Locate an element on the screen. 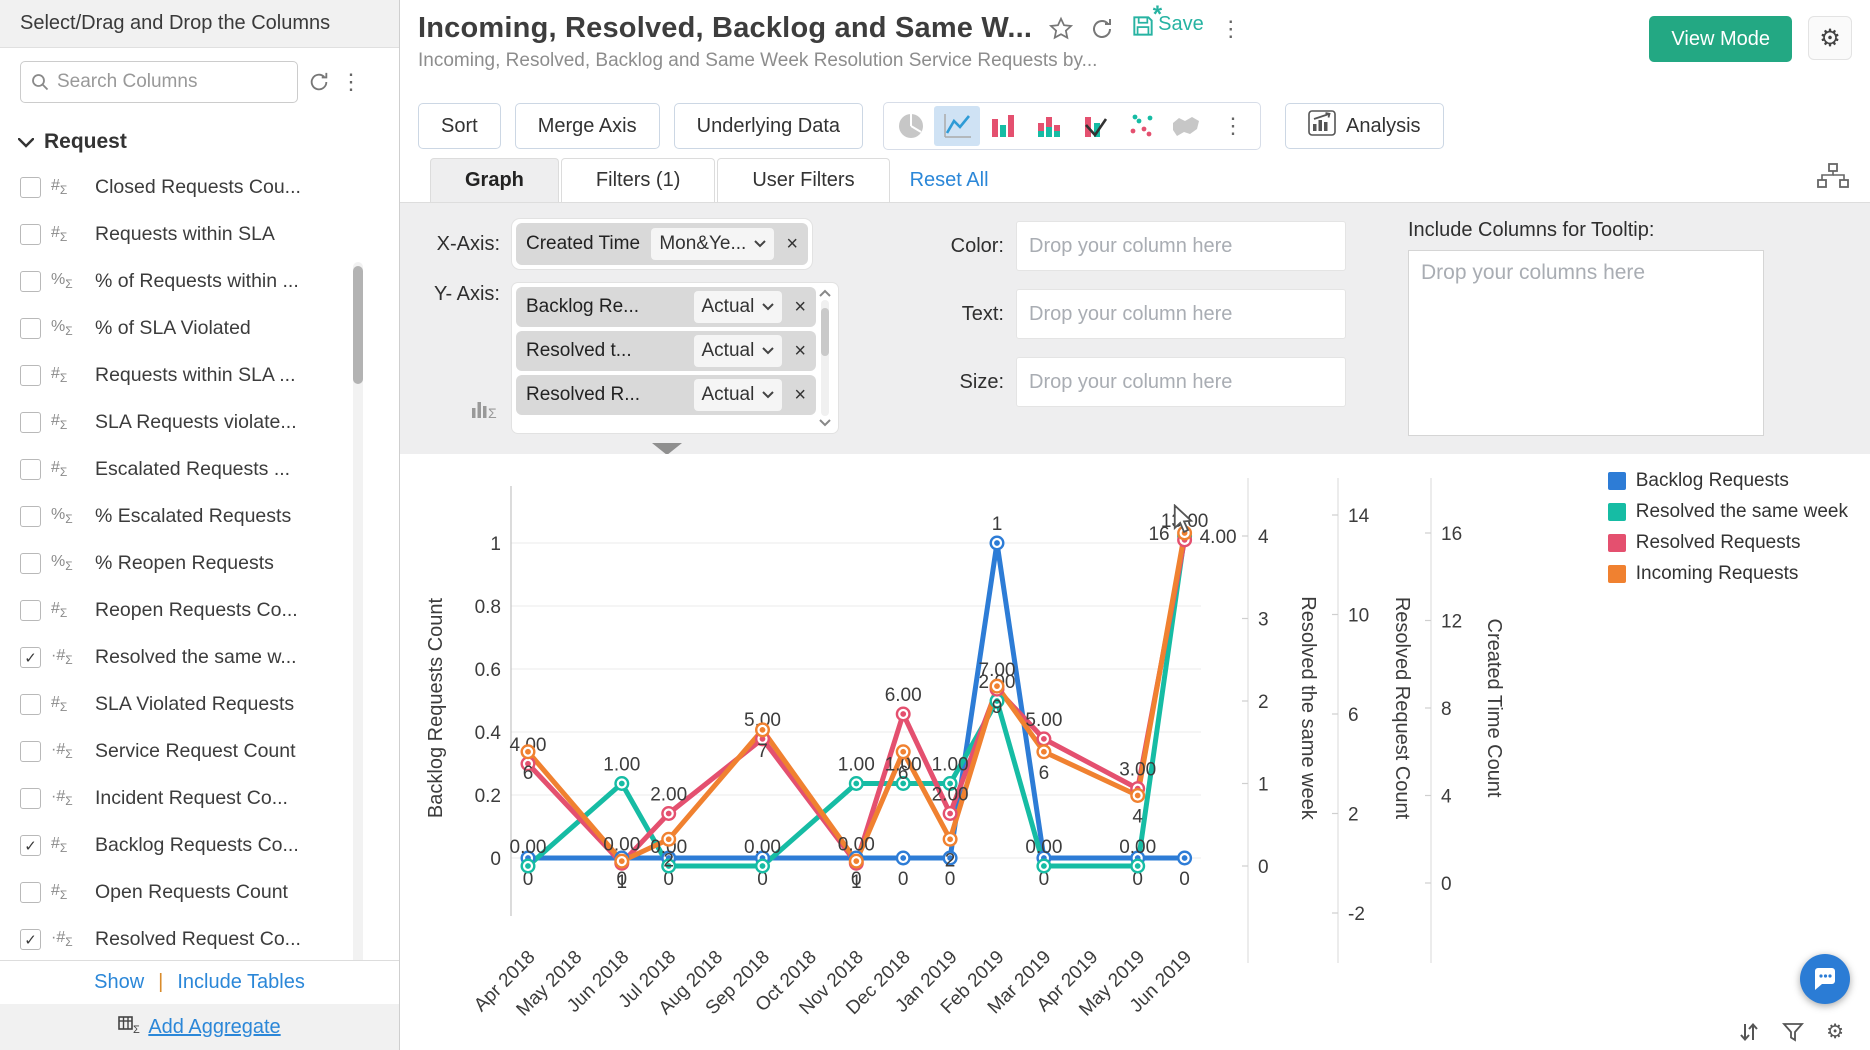  chart-settings-gear-icon: ⚙ is located at coordinates (1835, 1032).